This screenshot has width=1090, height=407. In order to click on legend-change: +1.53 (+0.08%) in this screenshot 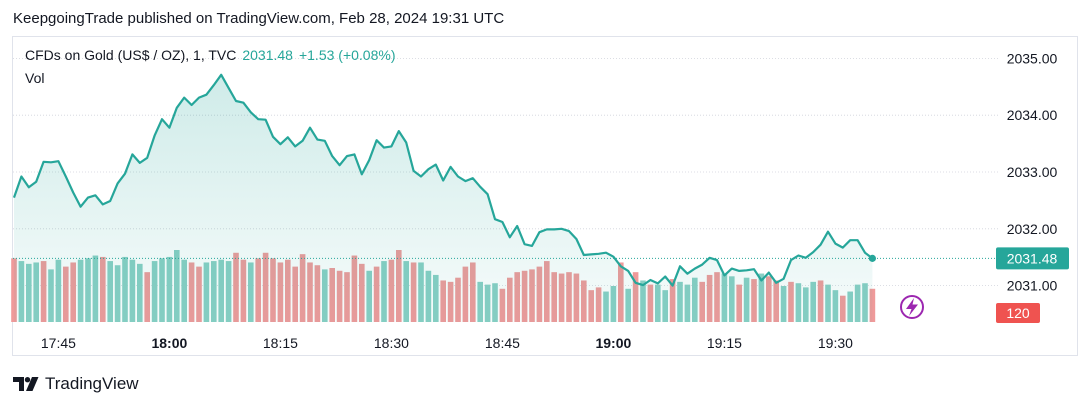, I will do `click(347, 55)`.